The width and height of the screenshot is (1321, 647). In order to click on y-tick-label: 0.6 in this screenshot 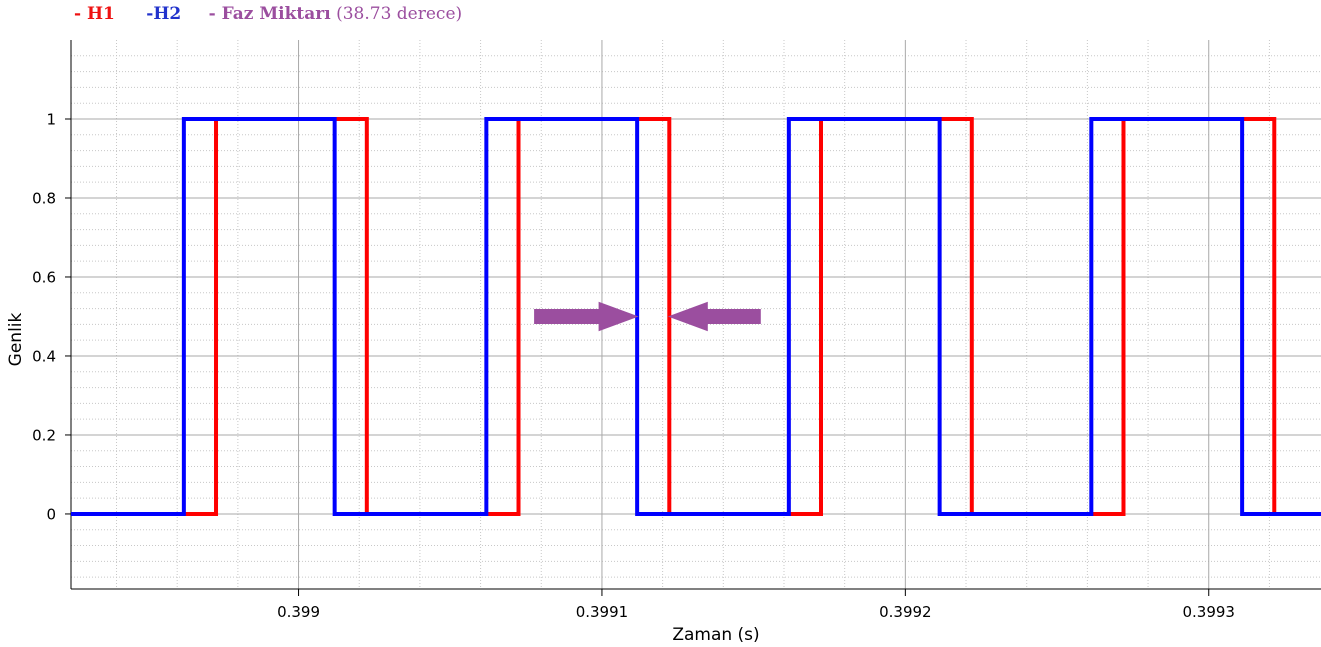, I will do `click(44, 277)`.